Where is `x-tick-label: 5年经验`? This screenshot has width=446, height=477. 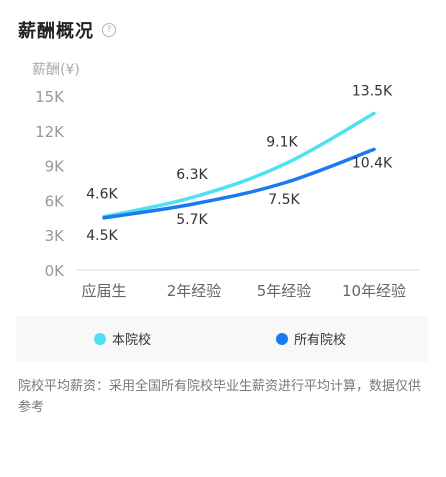 x-tick-label: 5年经验 is located at coordinates (284, 291).